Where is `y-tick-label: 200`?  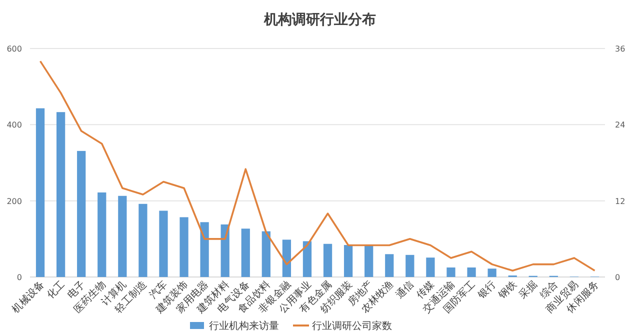 y-tick-label: 200 is located at coordinates (14, 201).